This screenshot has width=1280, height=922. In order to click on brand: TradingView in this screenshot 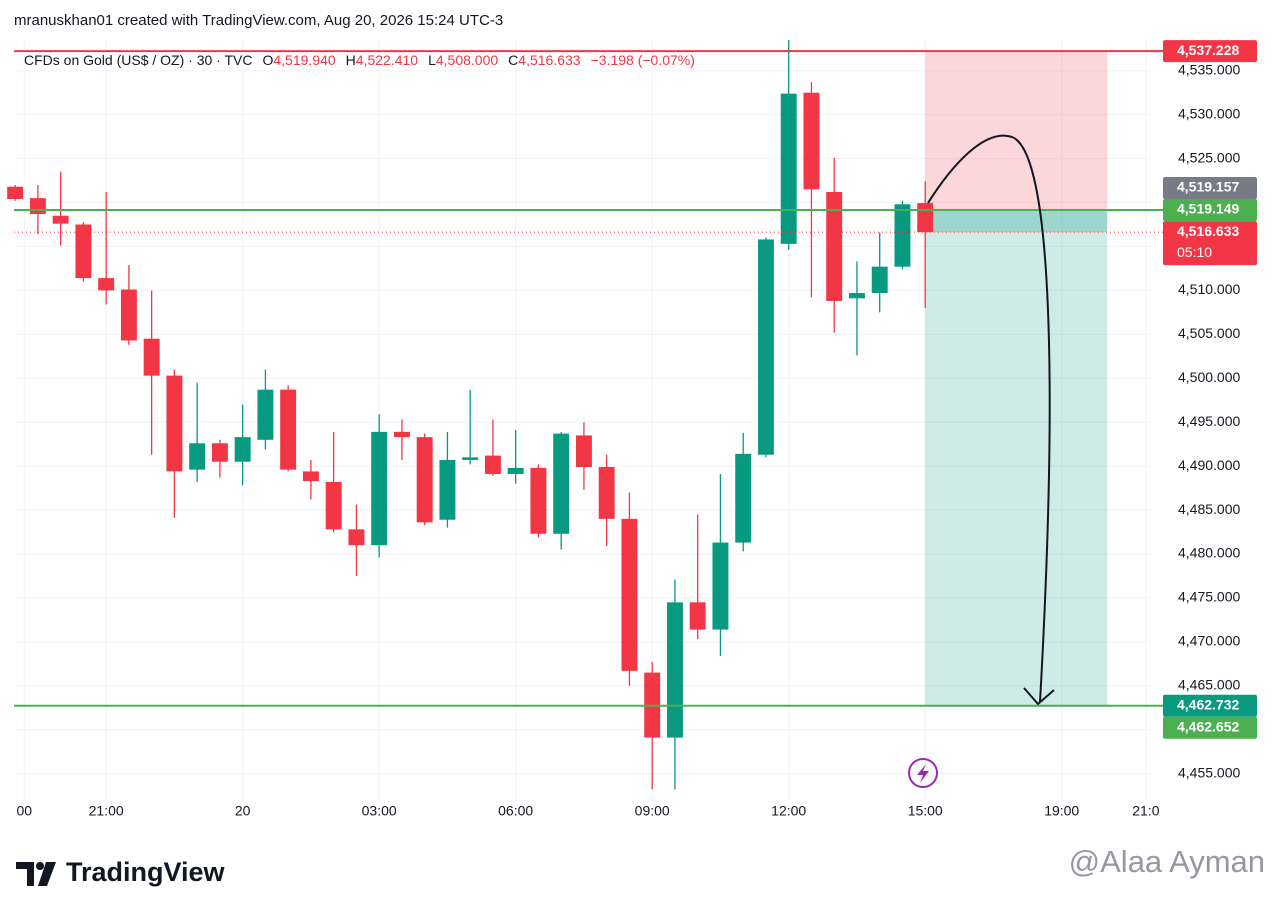, I will do `click(146, 872)`.